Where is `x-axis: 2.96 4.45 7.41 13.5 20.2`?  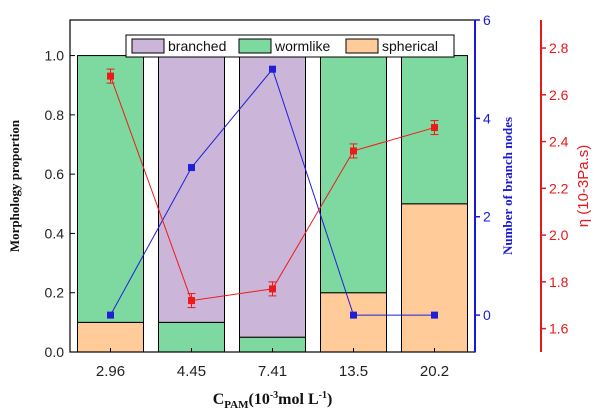
x-axis: 2.96 4.45 7.41 13.5 20.2 is located at coordinates (272, 364).